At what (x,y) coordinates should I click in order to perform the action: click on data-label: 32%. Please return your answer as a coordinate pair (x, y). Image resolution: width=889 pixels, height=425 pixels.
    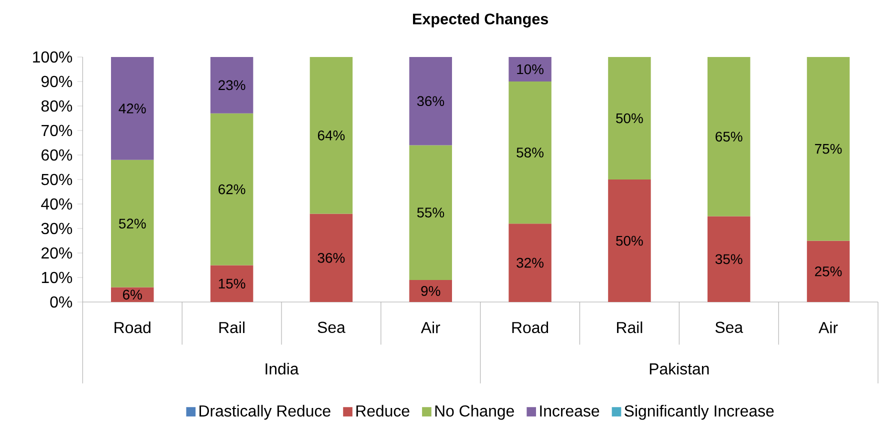
    Looking at the image, I should click on (530, 263).